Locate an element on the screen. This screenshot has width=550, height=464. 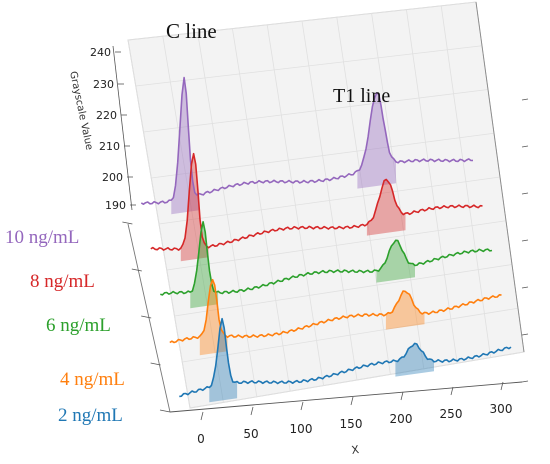
x-tick-label: 0 is located at coordinates (201, 439).